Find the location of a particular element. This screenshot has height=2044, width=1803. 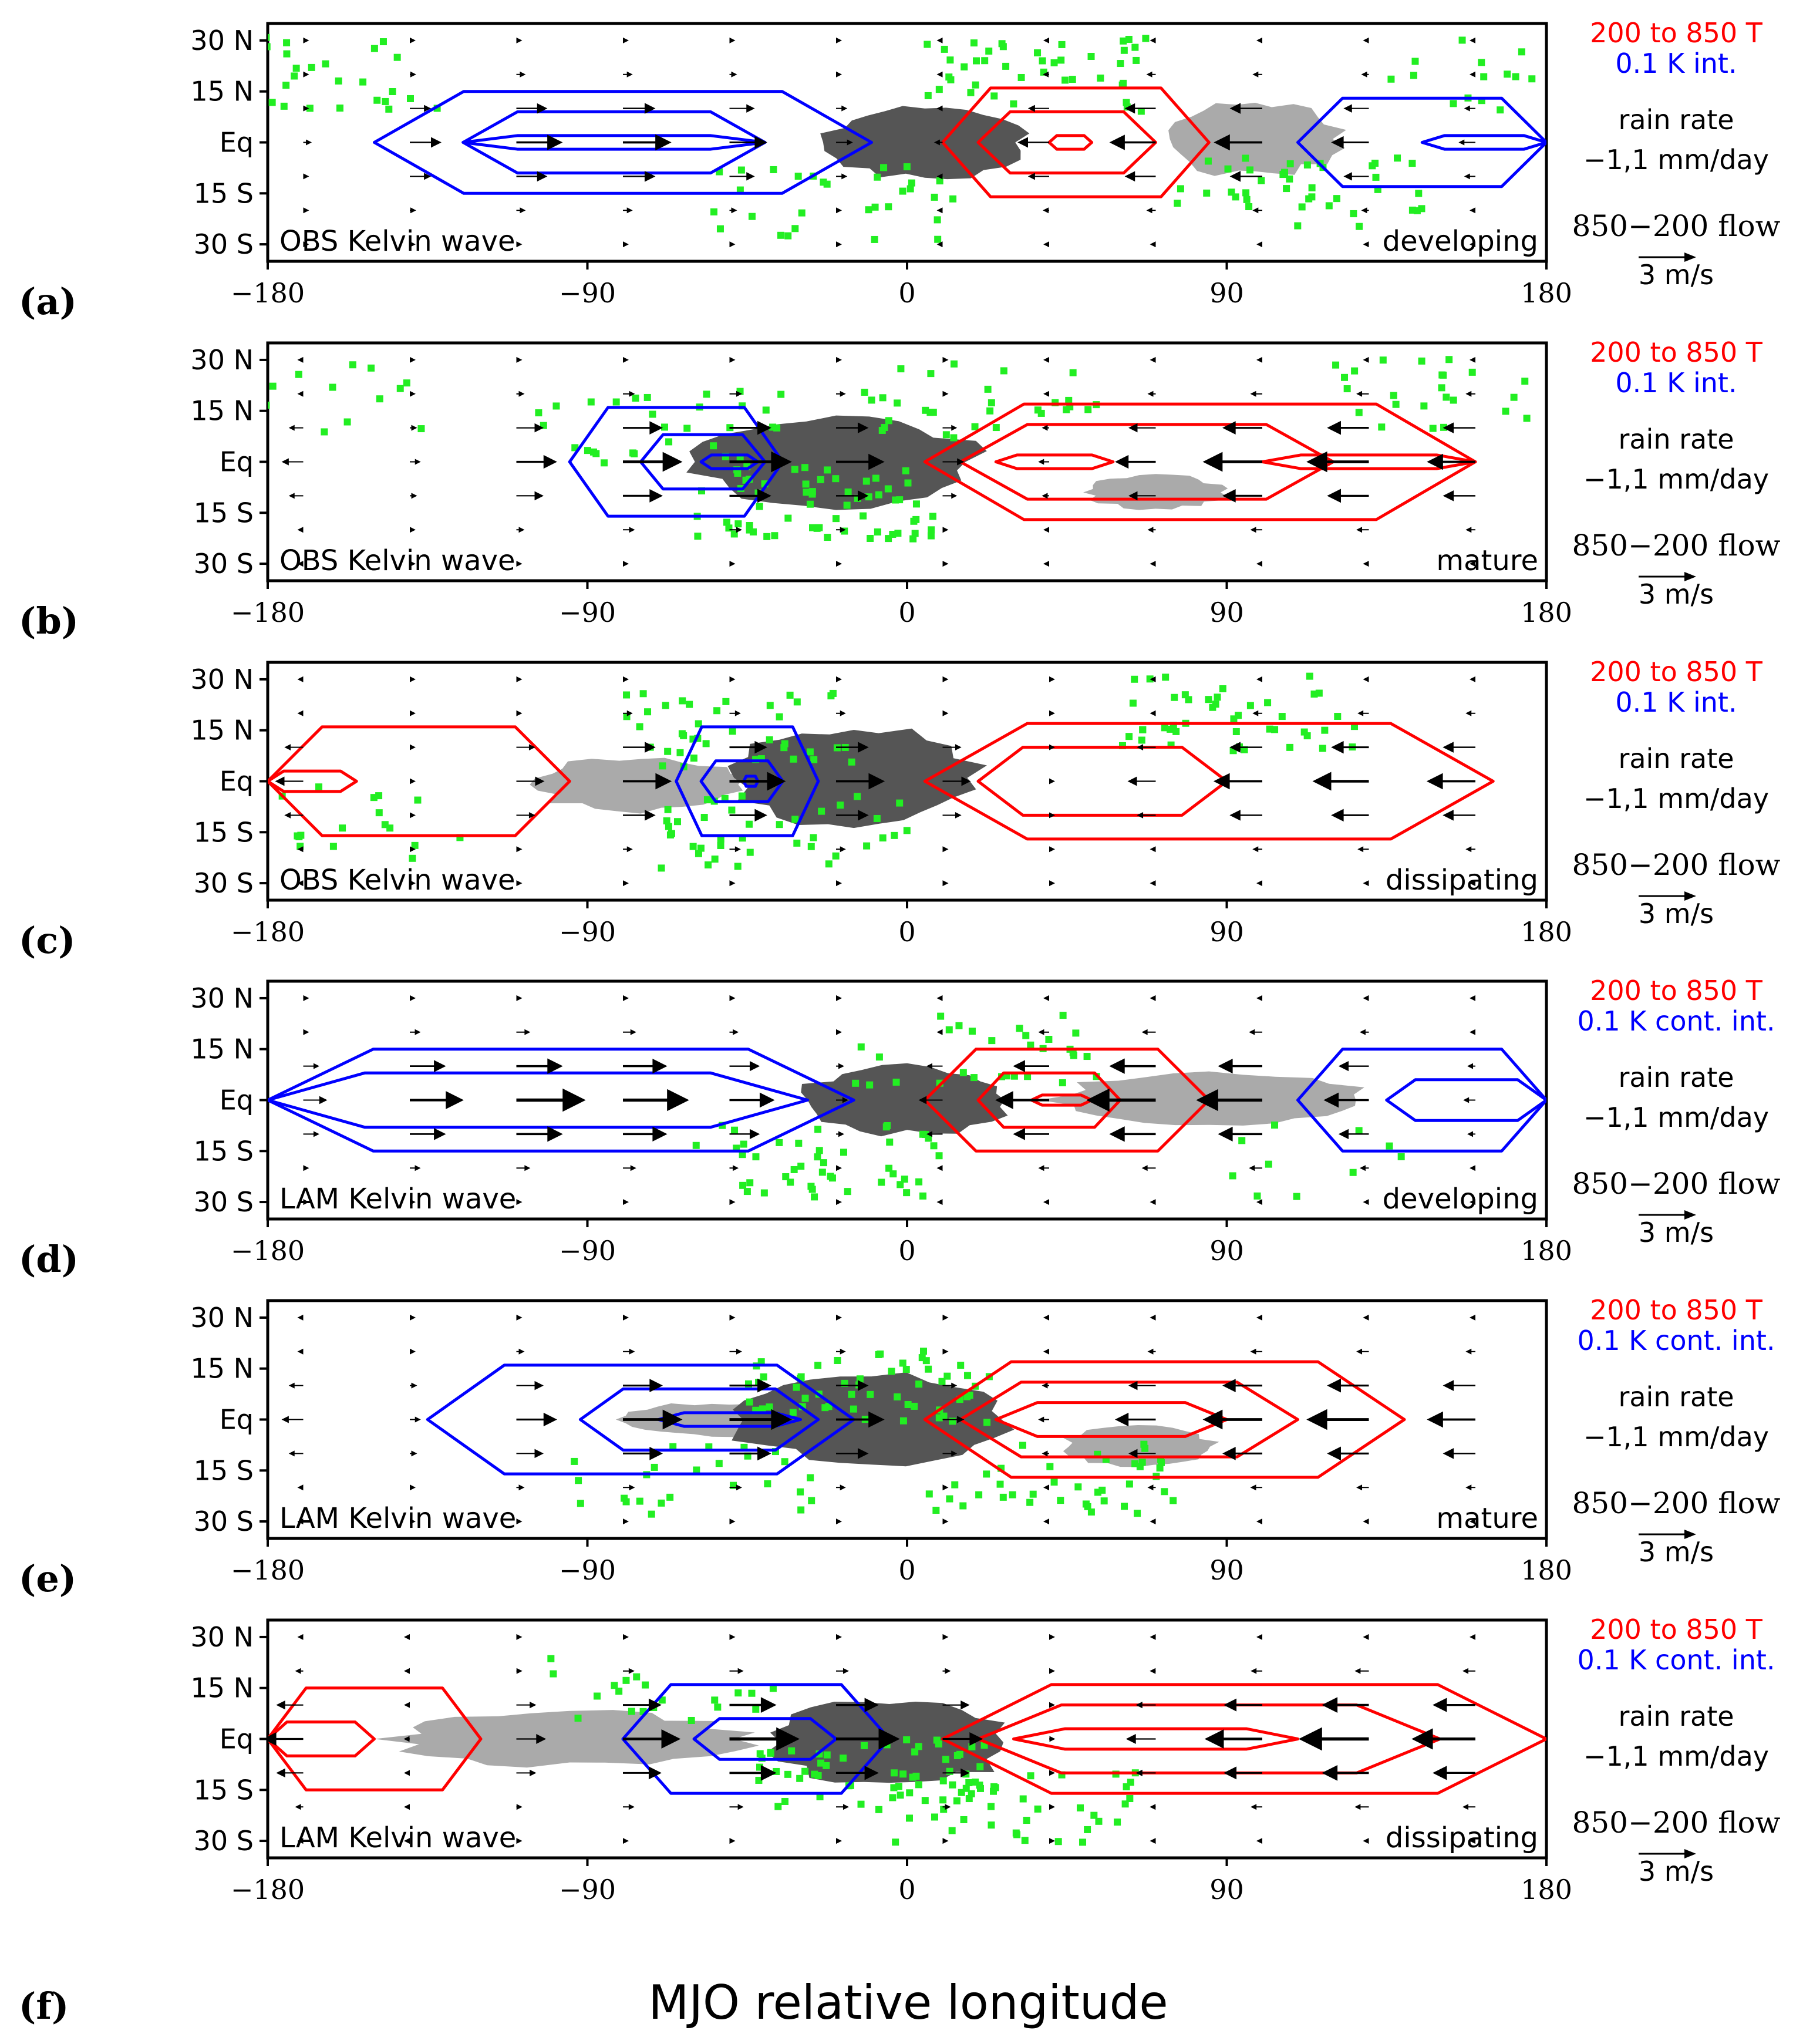

y-tick-label: Eq is located at coordinates (237, 781).